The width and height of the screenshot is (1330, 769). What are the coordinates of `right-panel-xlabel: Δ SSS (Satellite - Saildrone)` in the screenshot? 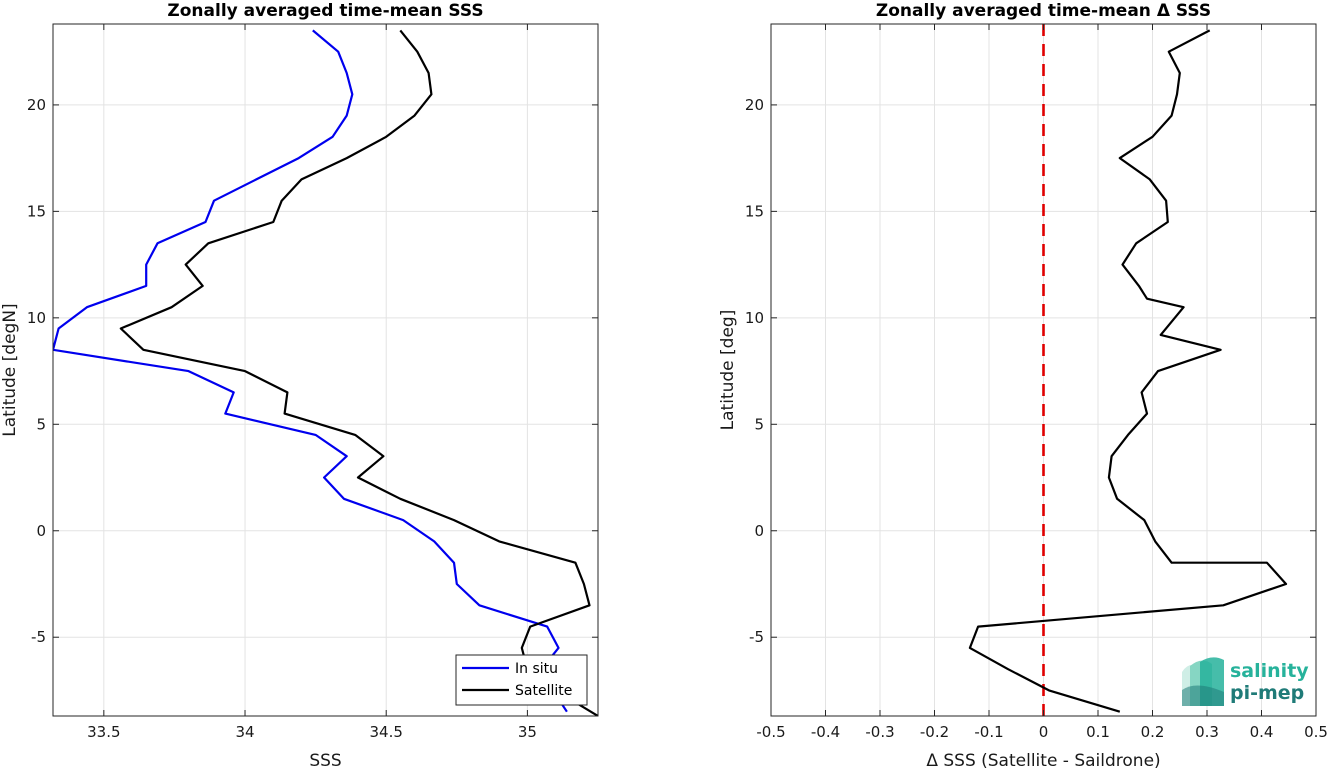 It's located at (1043, 760).